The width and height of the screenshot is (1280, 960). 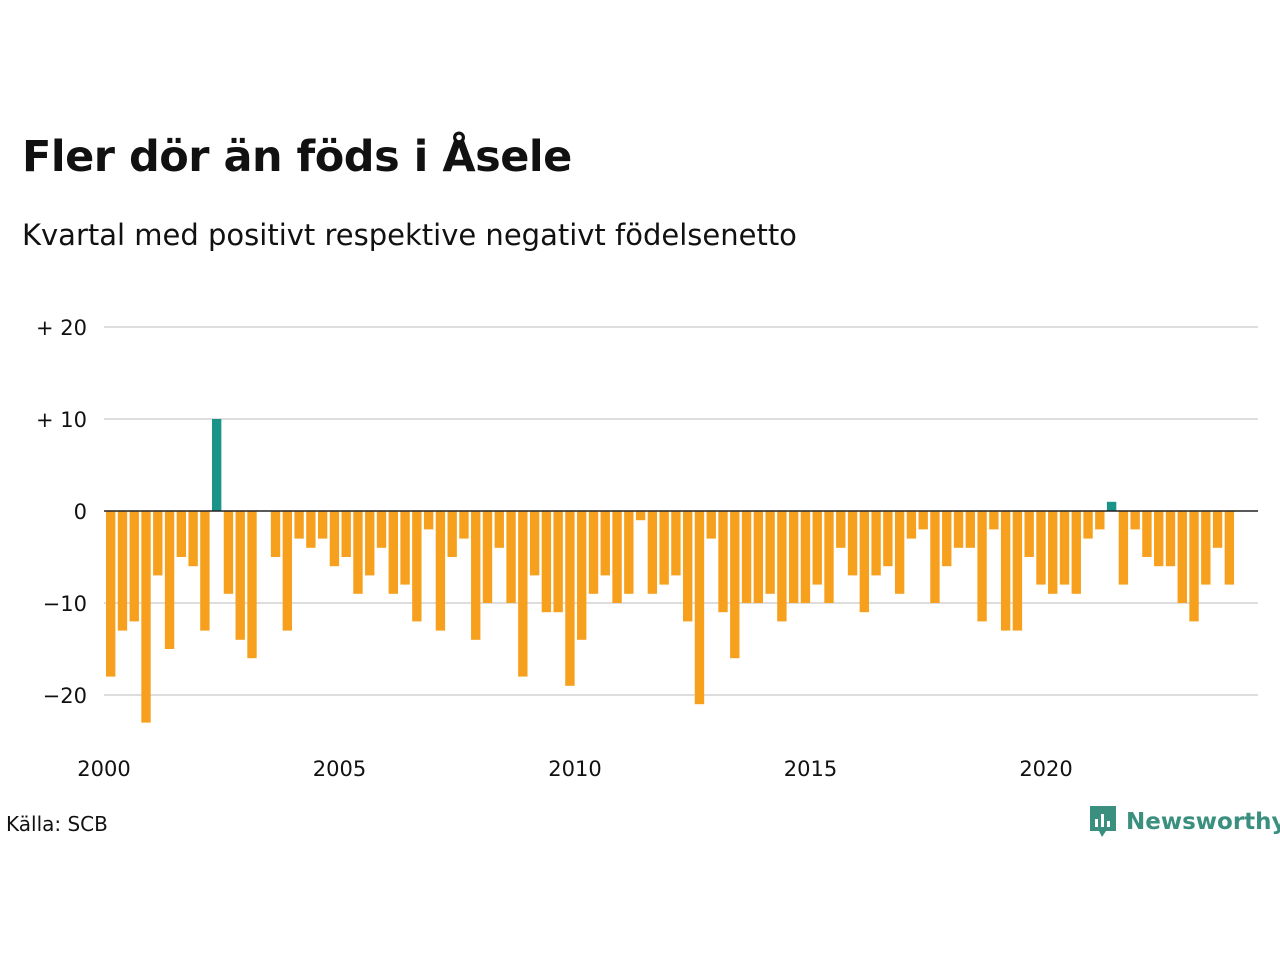 What do you see at coordinates (65, 604) in the screenshot?
I see `y-tick-label: −10` at bounding box center [65, 604].